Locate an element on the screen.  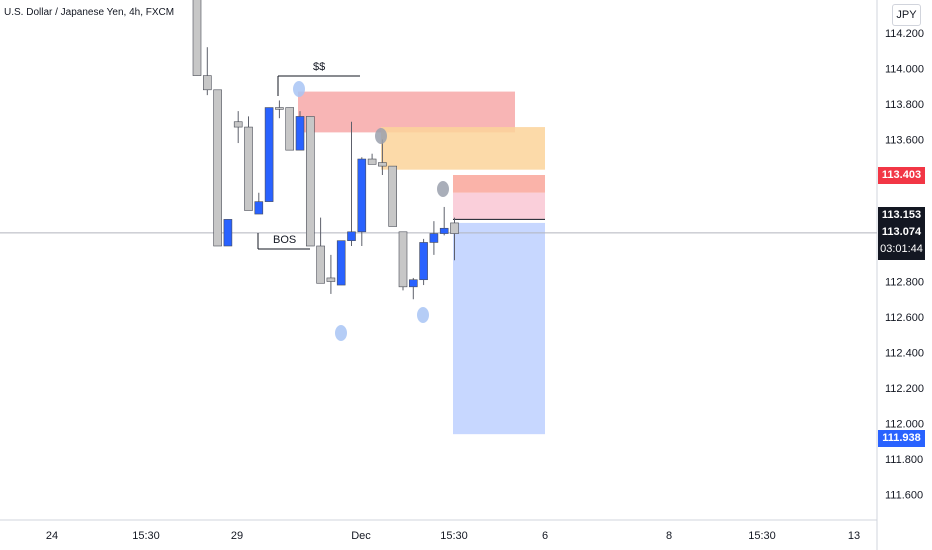
bos-label: BOS is located at coordinates (285, 240).